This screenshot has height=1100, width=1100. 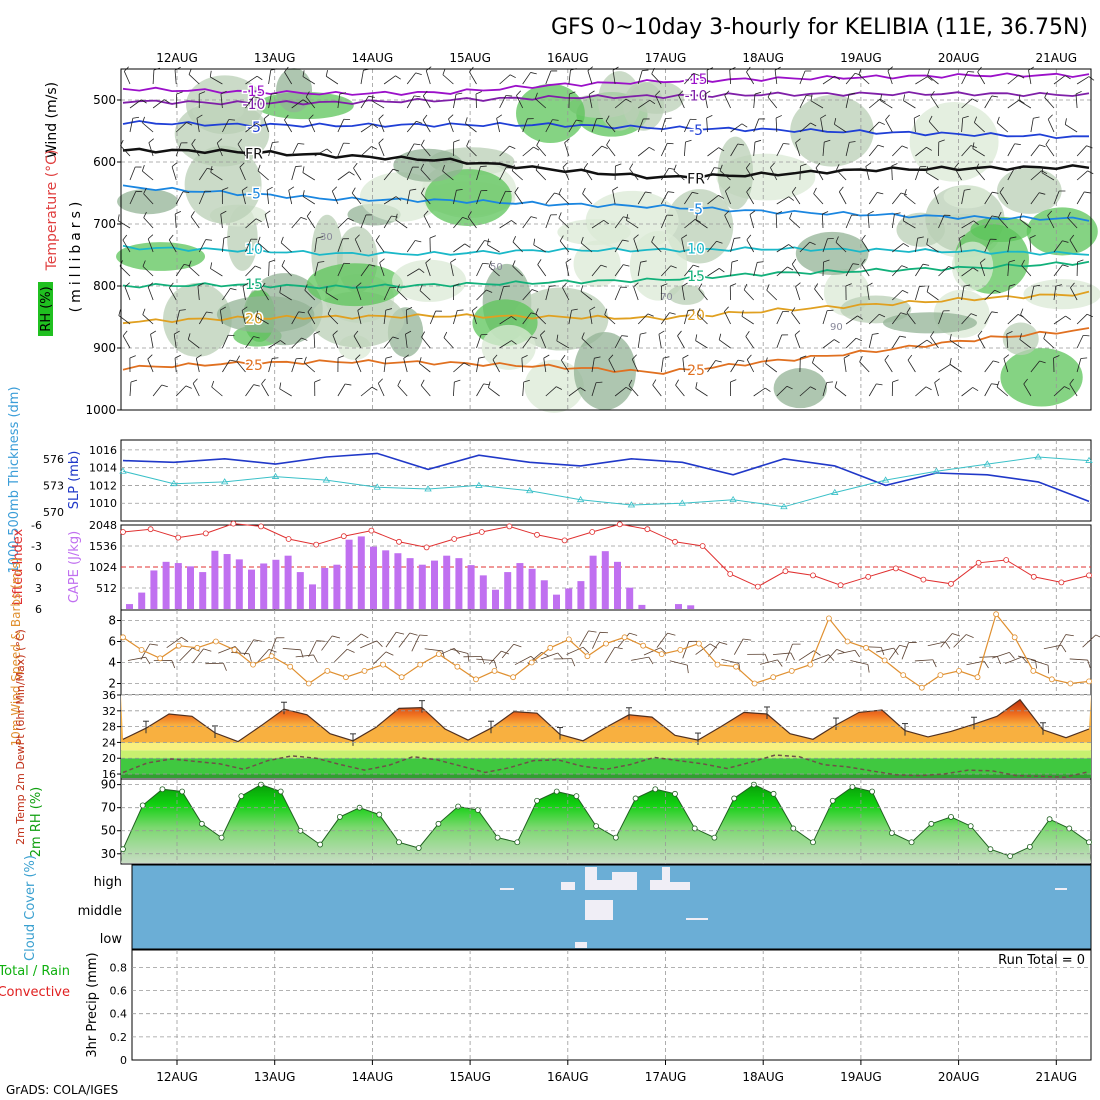 What do you see at coordinates (611, 1005) in the screenshot?
I see `precip-frame` at bounding box center [611, 1005].